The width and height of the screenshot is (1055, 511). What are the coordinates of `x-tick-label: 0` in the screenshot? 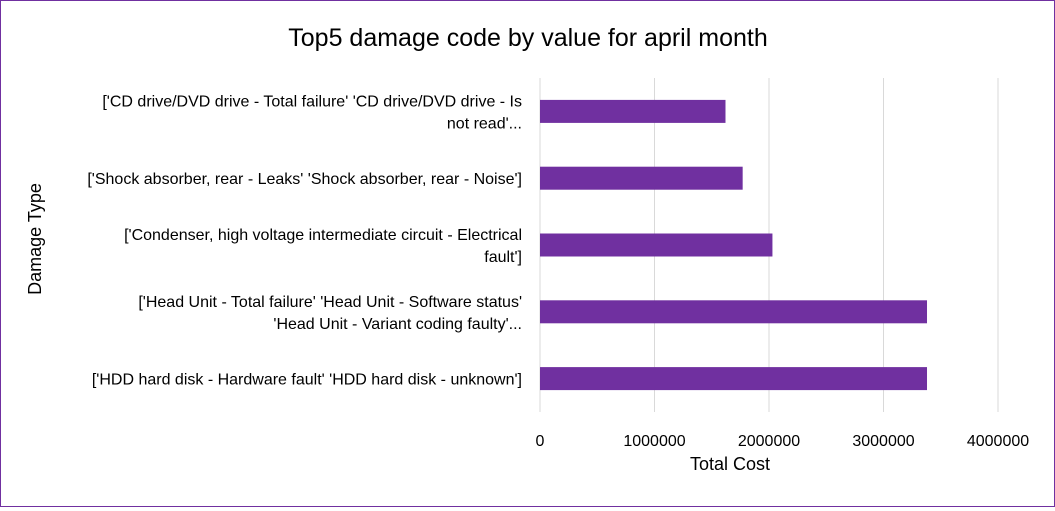 It's located at (540, 441).